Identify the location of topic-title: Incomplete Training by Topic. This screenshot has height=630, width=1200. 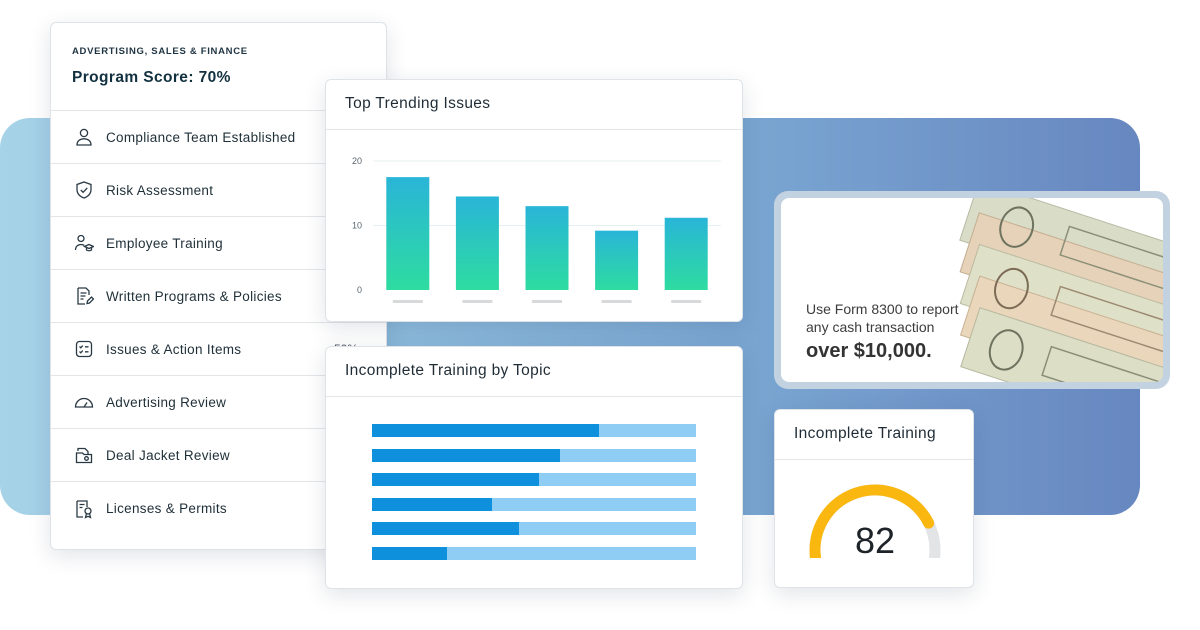
(534, 372).